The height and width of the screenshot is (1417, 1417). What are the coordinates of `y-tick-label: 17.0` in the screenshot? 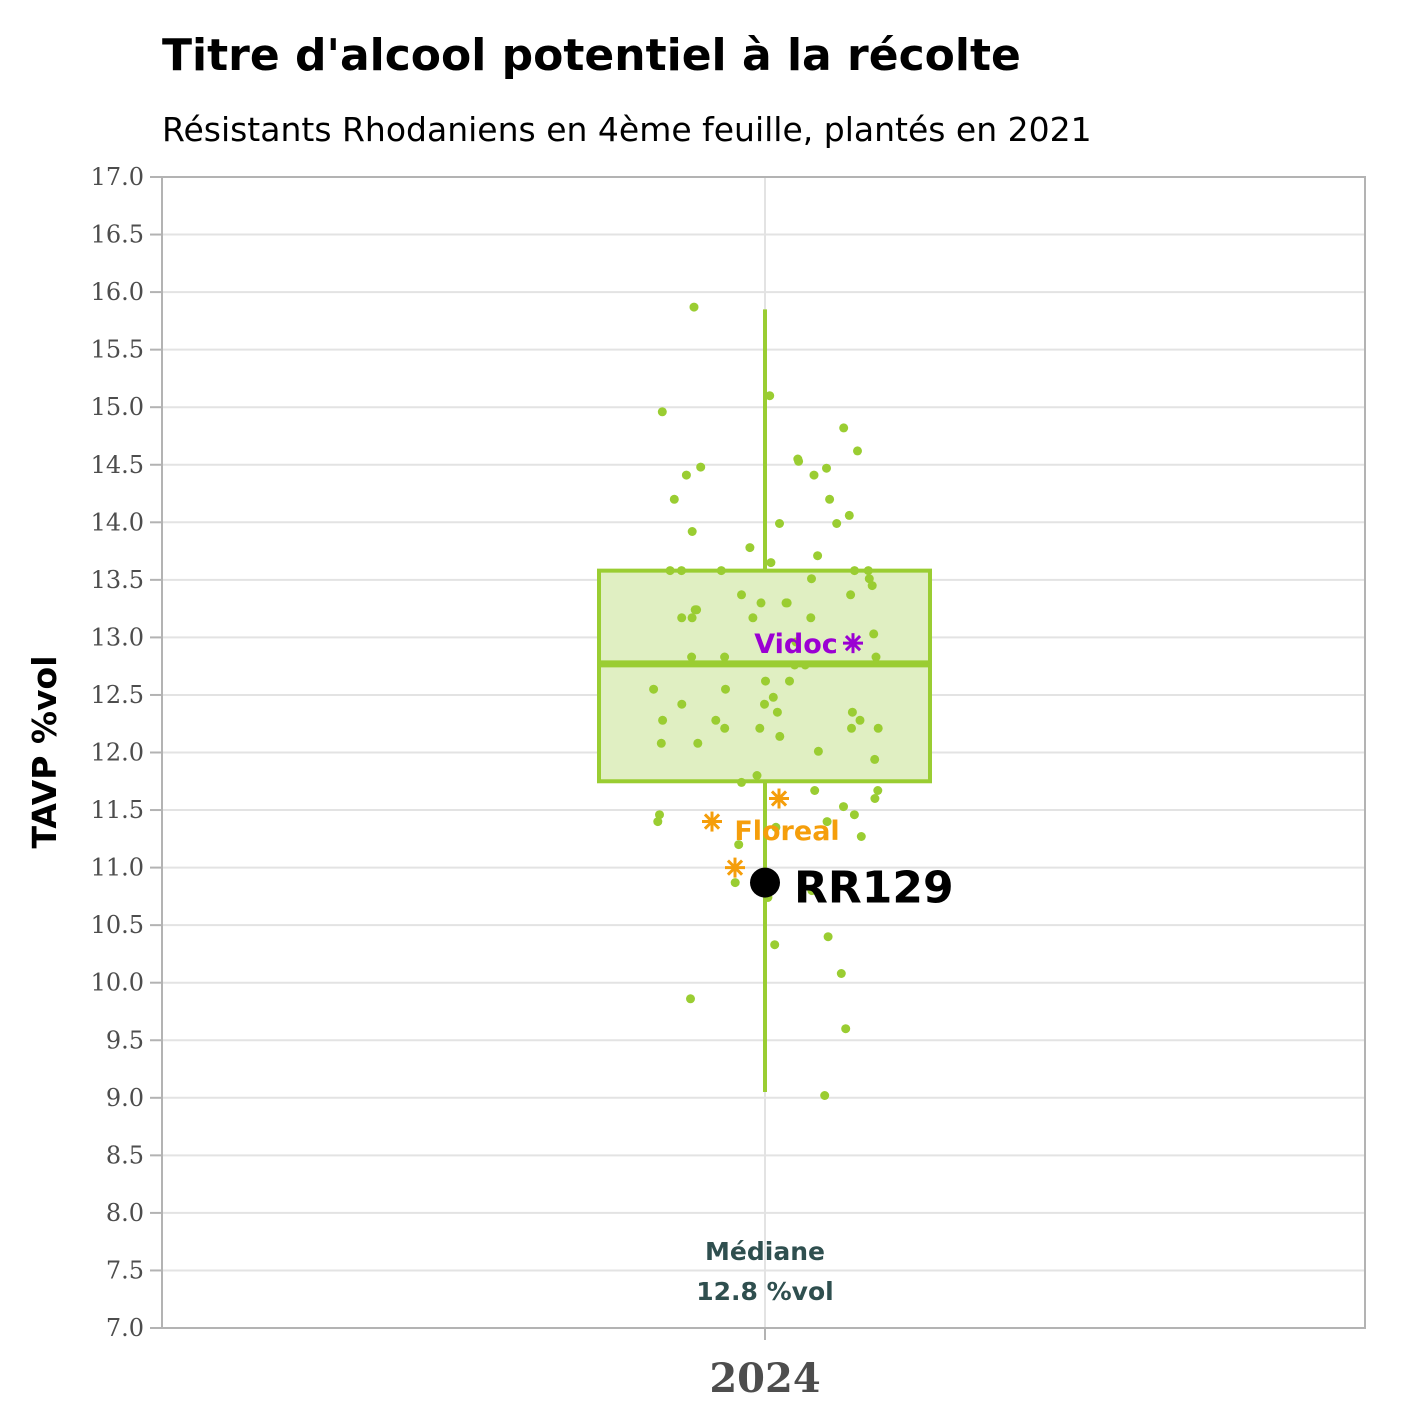 It's located at (117, 177).